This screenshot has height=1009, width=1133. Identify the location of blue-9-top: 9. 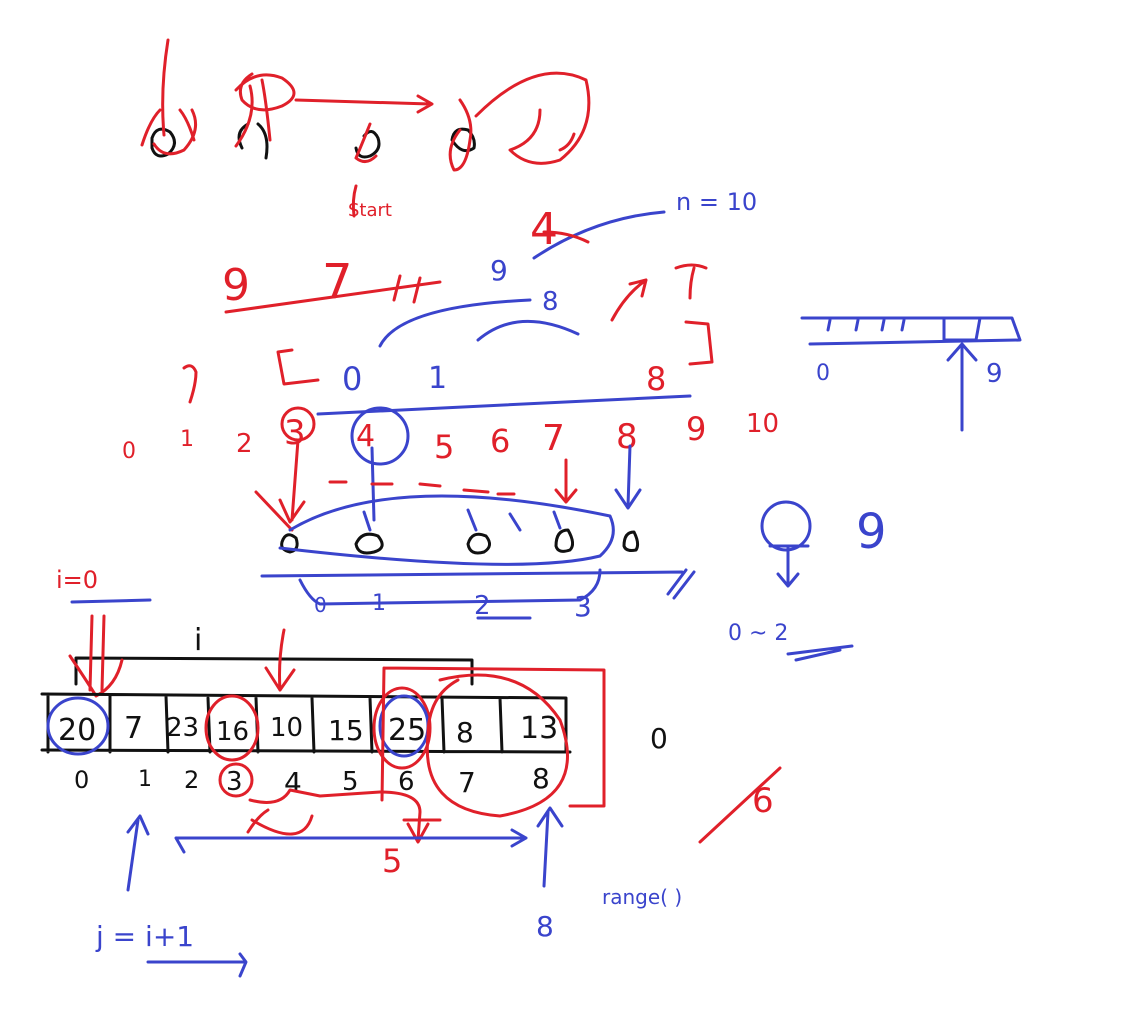
(499, 270).